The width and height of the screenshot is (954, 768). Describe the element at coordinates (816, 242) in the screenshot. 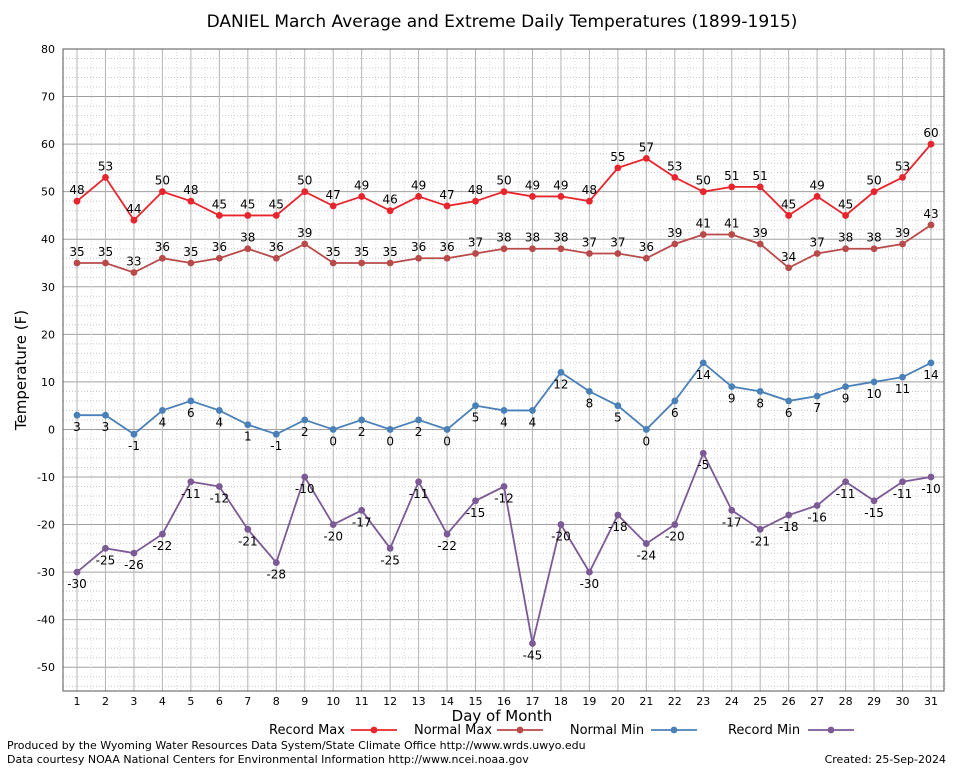

I see `normal-max-data-label: 37` at that location.